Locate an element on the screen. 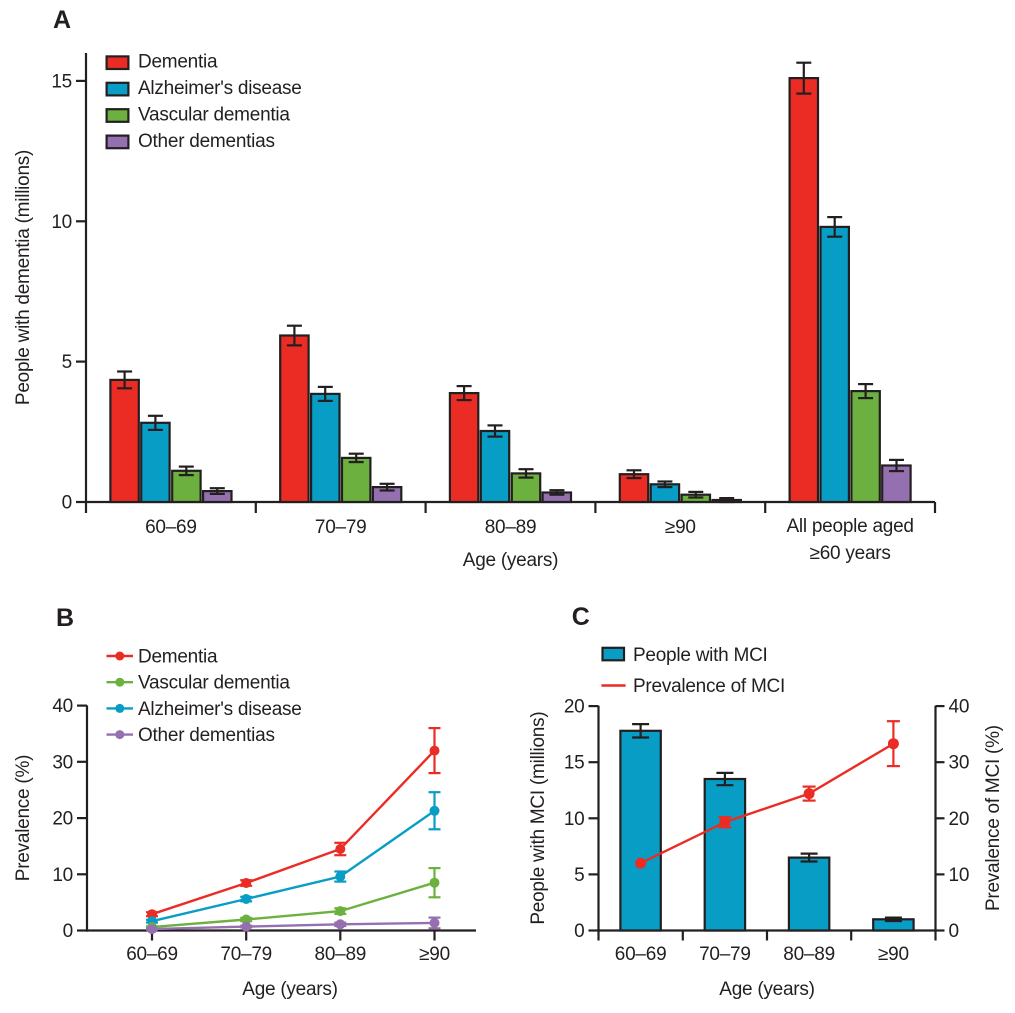 The height and width of the screenshot is (1013, 1015). svg-text: Prevalence (%) is located at coordinates (23, 818).